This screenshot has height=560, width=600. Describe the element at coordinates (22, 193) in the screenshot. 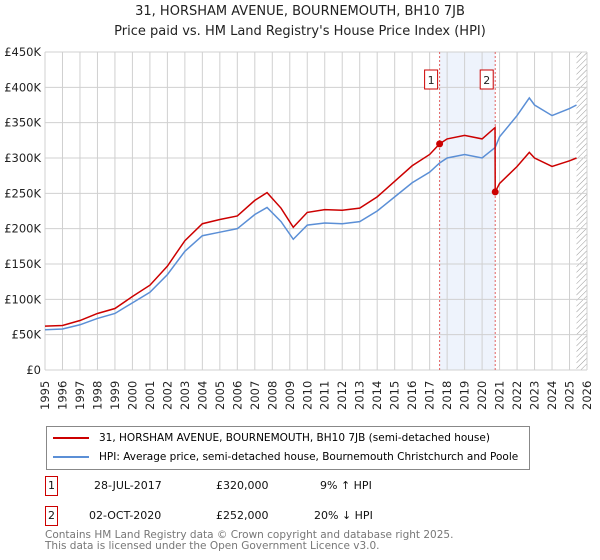

I see `y-tick-label: £250K` at that location.